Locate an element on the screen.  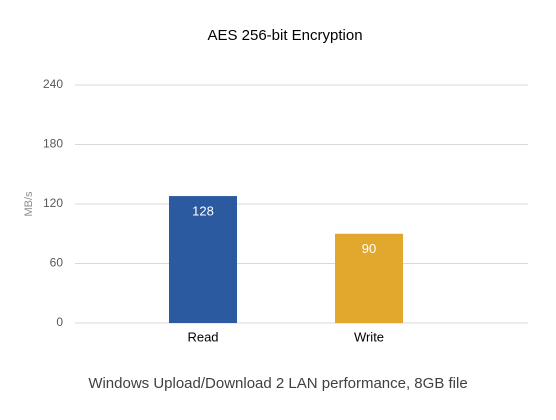
chart-title: AES 256-bit Encryption is located at coordinates (284, 35).